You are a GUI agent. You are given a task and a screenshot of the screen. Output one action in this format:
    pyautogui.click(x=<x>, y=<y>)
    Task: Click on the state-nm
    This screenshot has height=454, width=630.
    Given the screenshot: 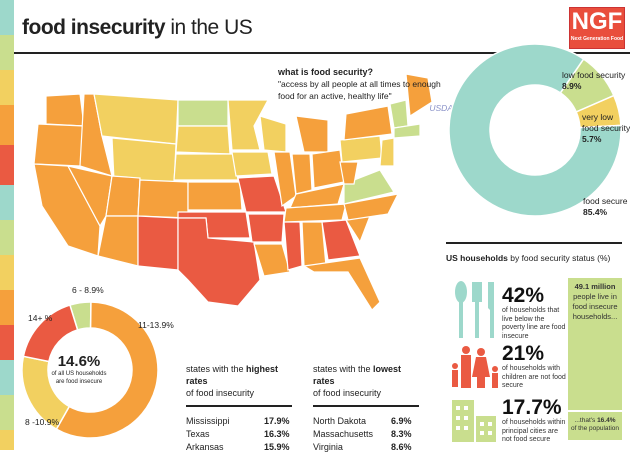 What is the action you would take?
    pyautogui.click(x=158, y=243)
    